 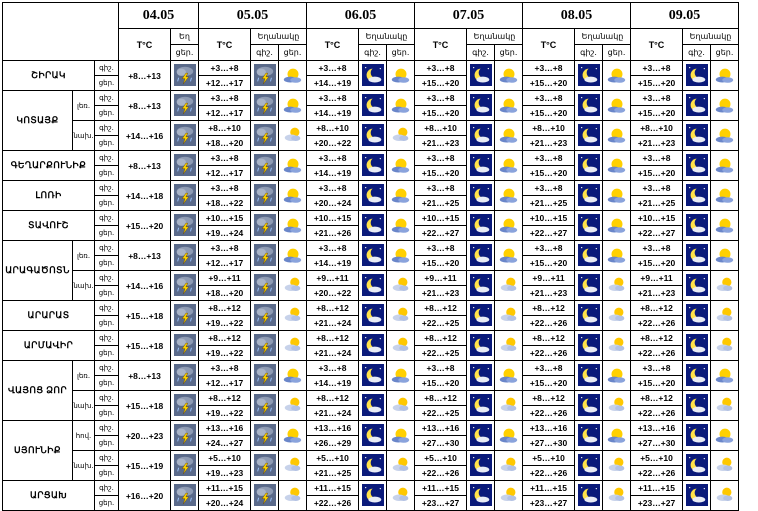 I want to click on region-name: ԳԵՂԱՐՔՈՒՆԻՔ, so click(x=48, y=165).